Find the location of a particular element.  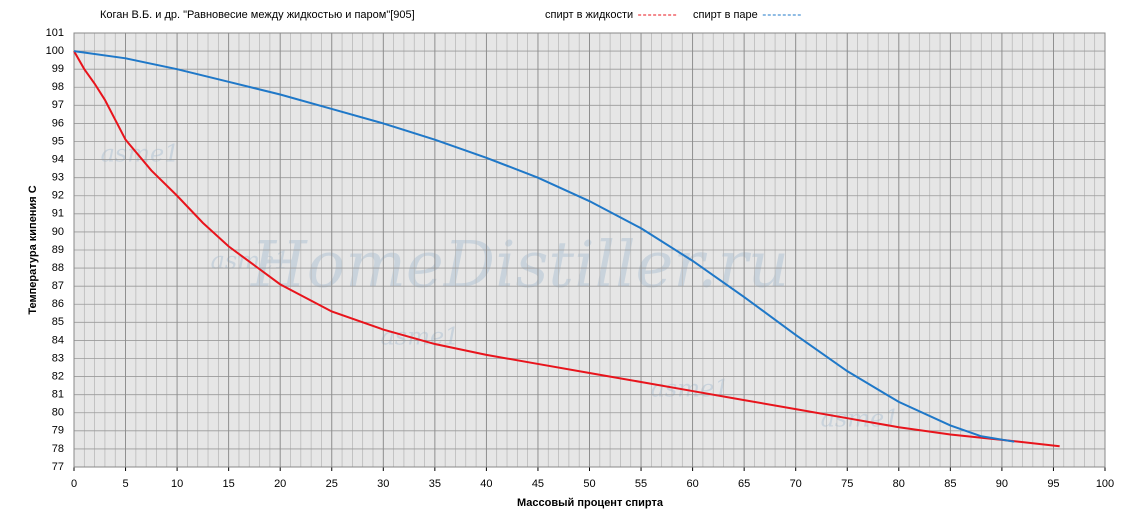

x-tick-label: 60 is located at coordinates (692, 484).